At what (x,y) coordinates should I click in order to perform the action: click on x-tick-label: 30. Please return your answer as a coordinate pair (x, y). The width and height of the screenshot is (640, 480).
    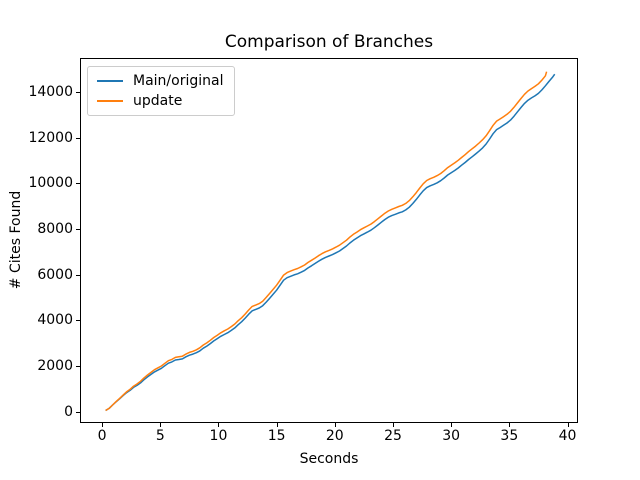
    Looking at the image, I should click on (451, 436).